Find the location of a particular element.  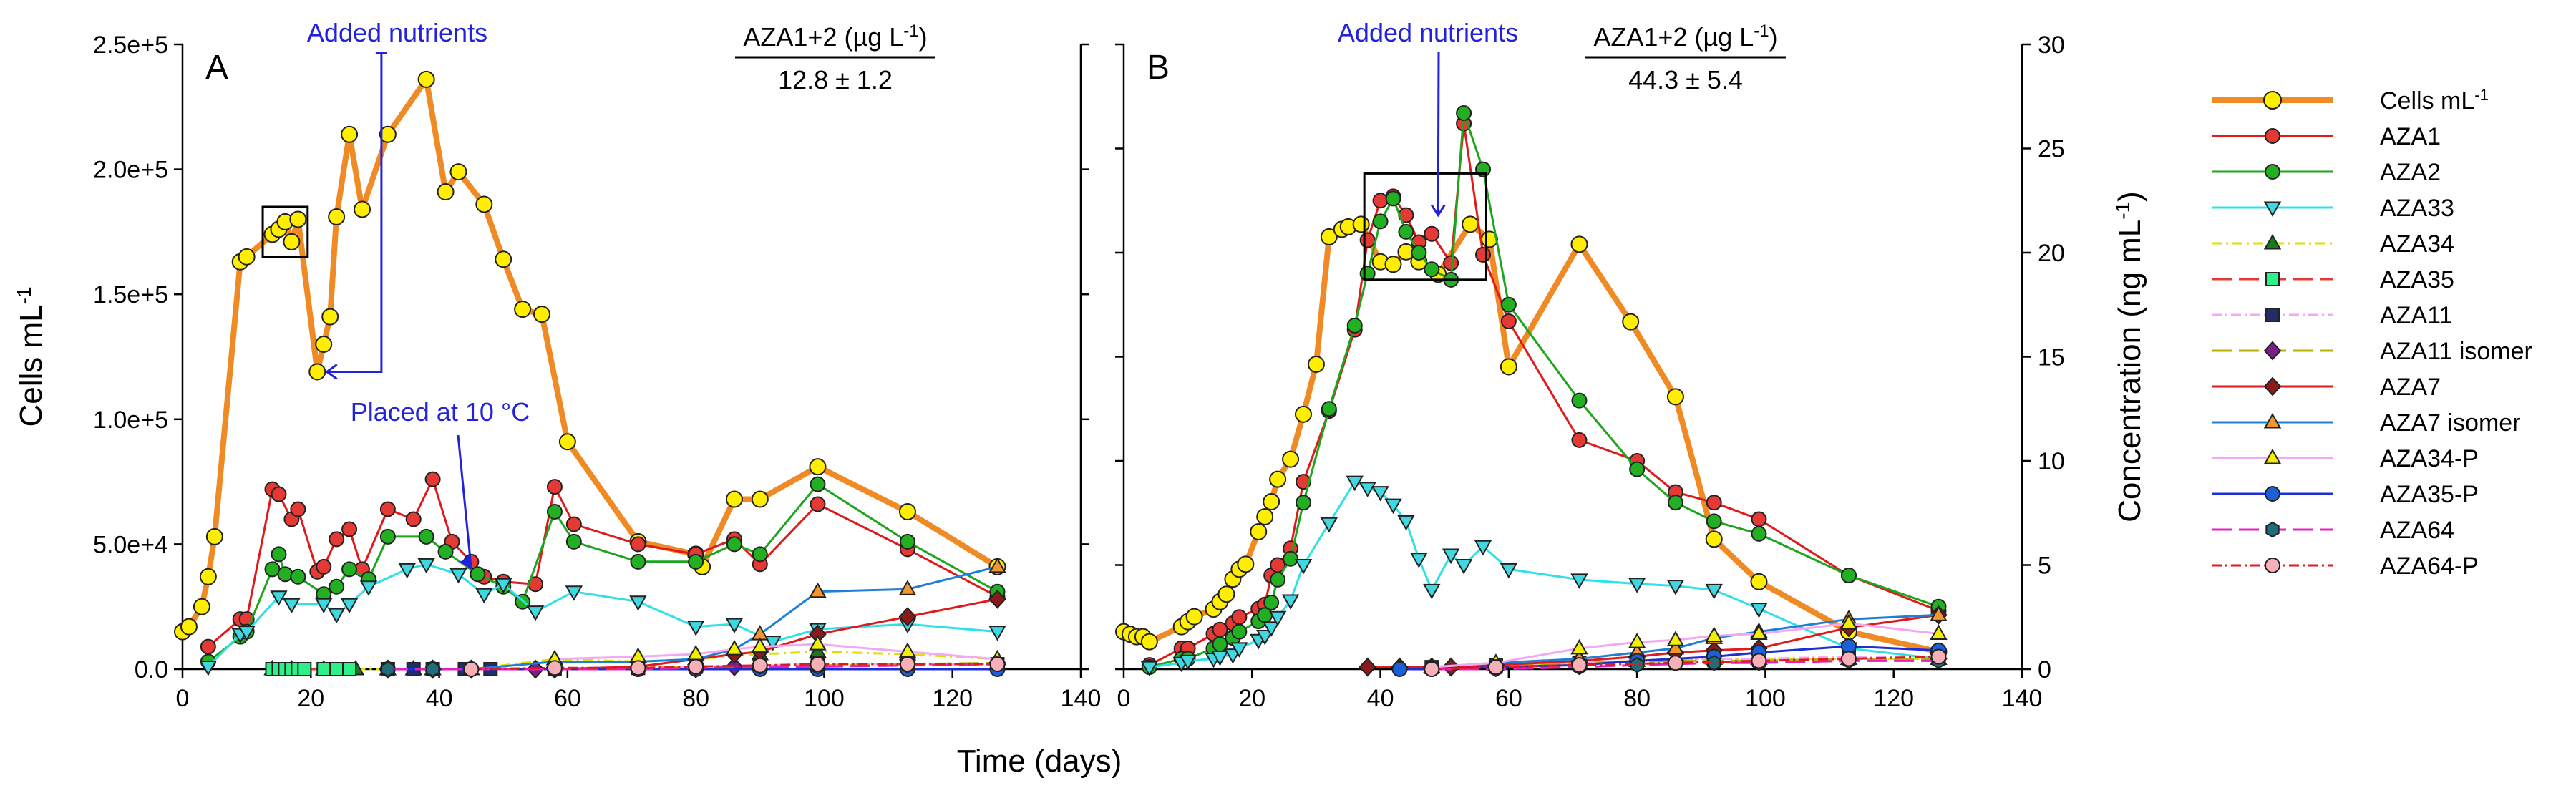

legend-label-text: AZA64 is located at coordinates (2417, 530).